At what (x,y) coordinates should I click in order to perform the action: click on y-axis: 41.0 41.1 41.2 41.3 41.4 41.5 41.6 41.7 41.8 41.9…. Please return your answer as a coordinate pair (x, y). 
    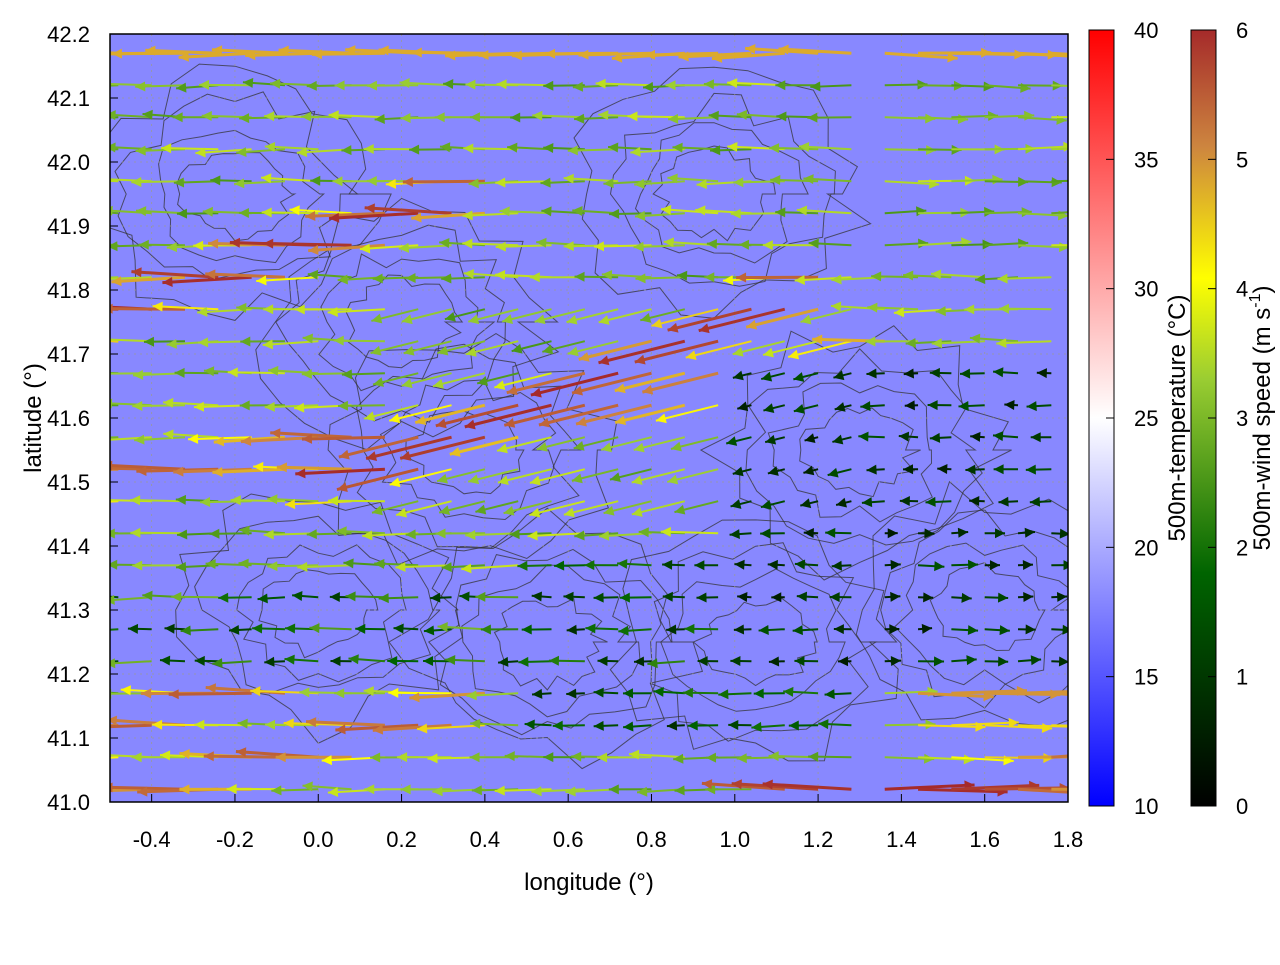
    Looking at the image, I should click on (82, 418).